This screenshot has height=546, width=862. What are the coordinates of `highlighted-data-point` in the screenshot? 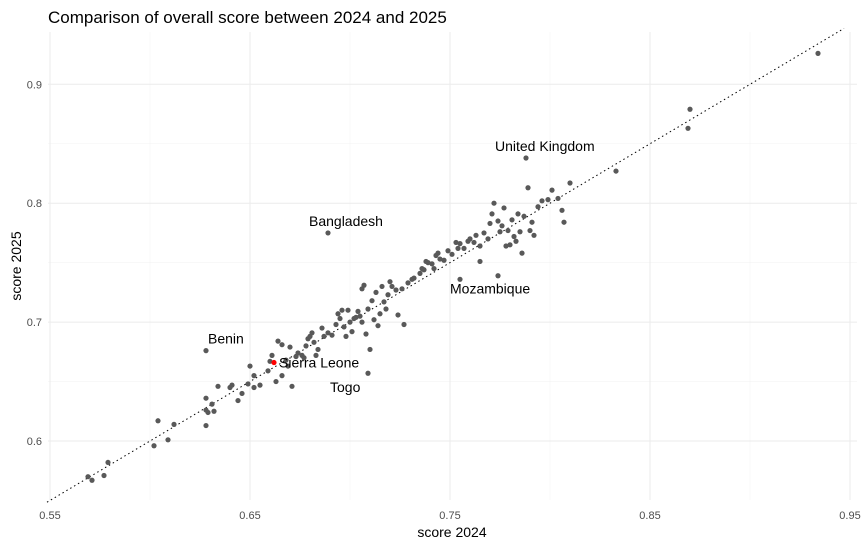 It's located at (274, 362).